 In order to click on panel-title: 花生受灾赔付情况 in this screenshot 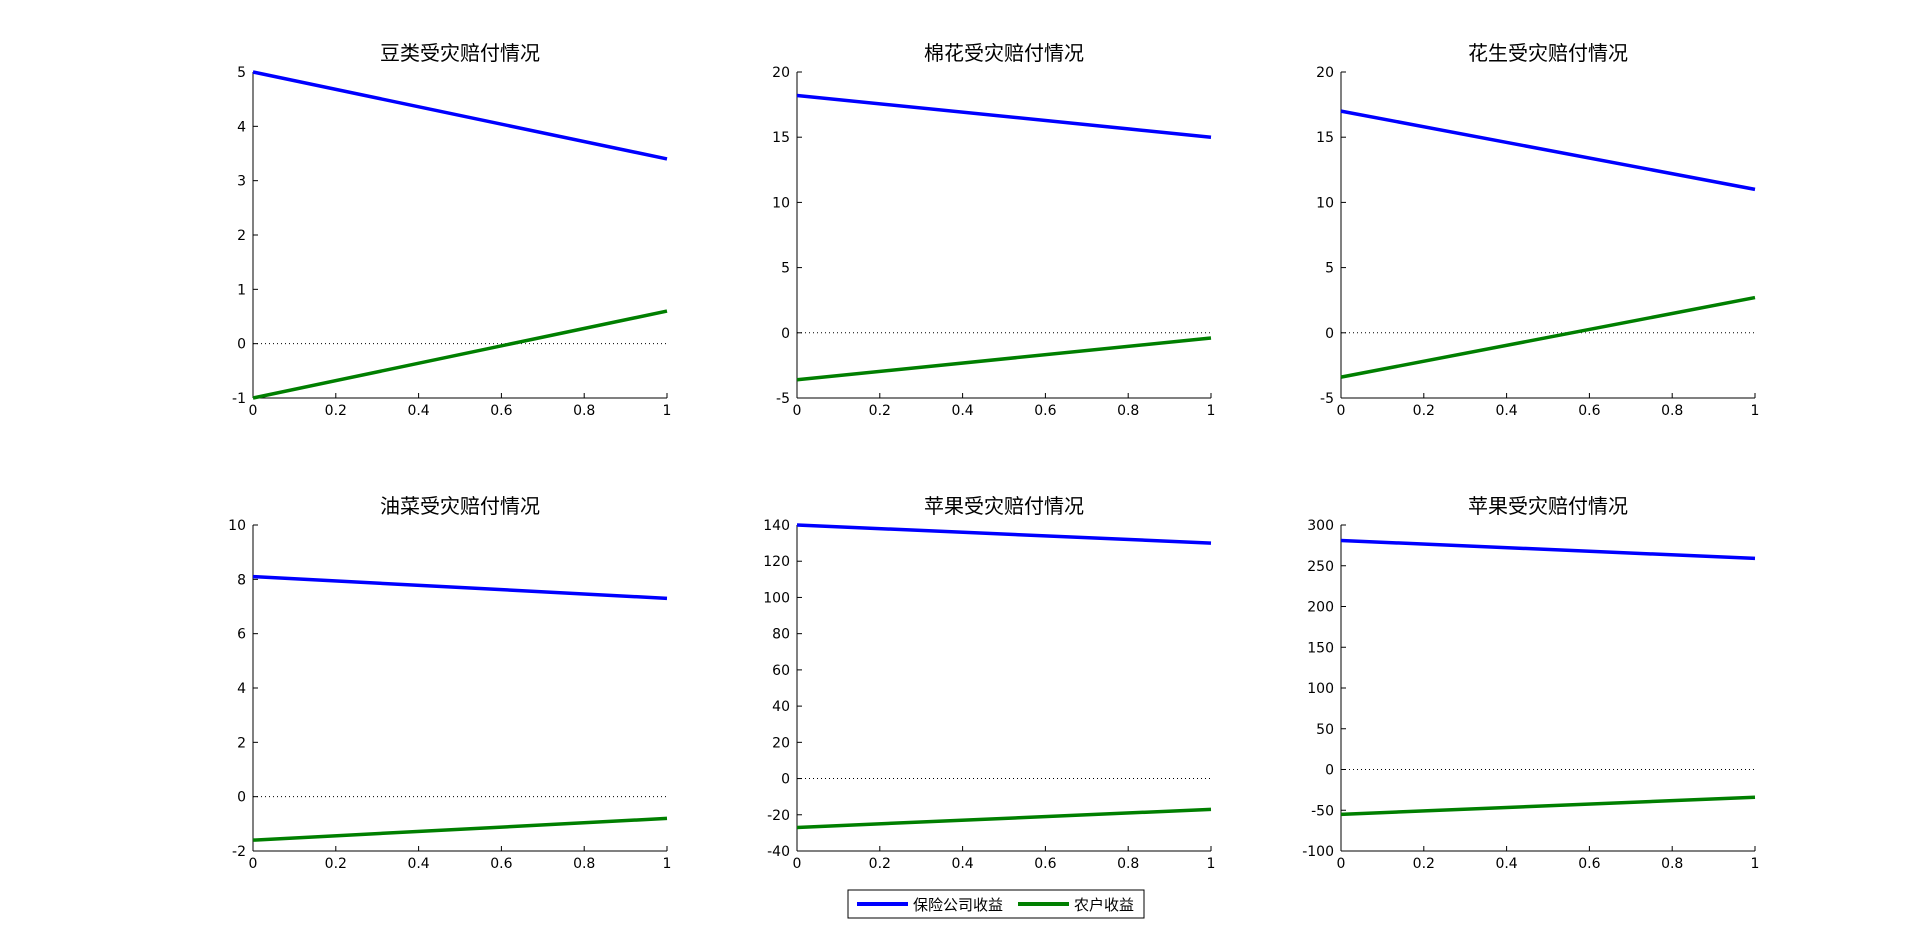, I will do `click(1548, 53)`.